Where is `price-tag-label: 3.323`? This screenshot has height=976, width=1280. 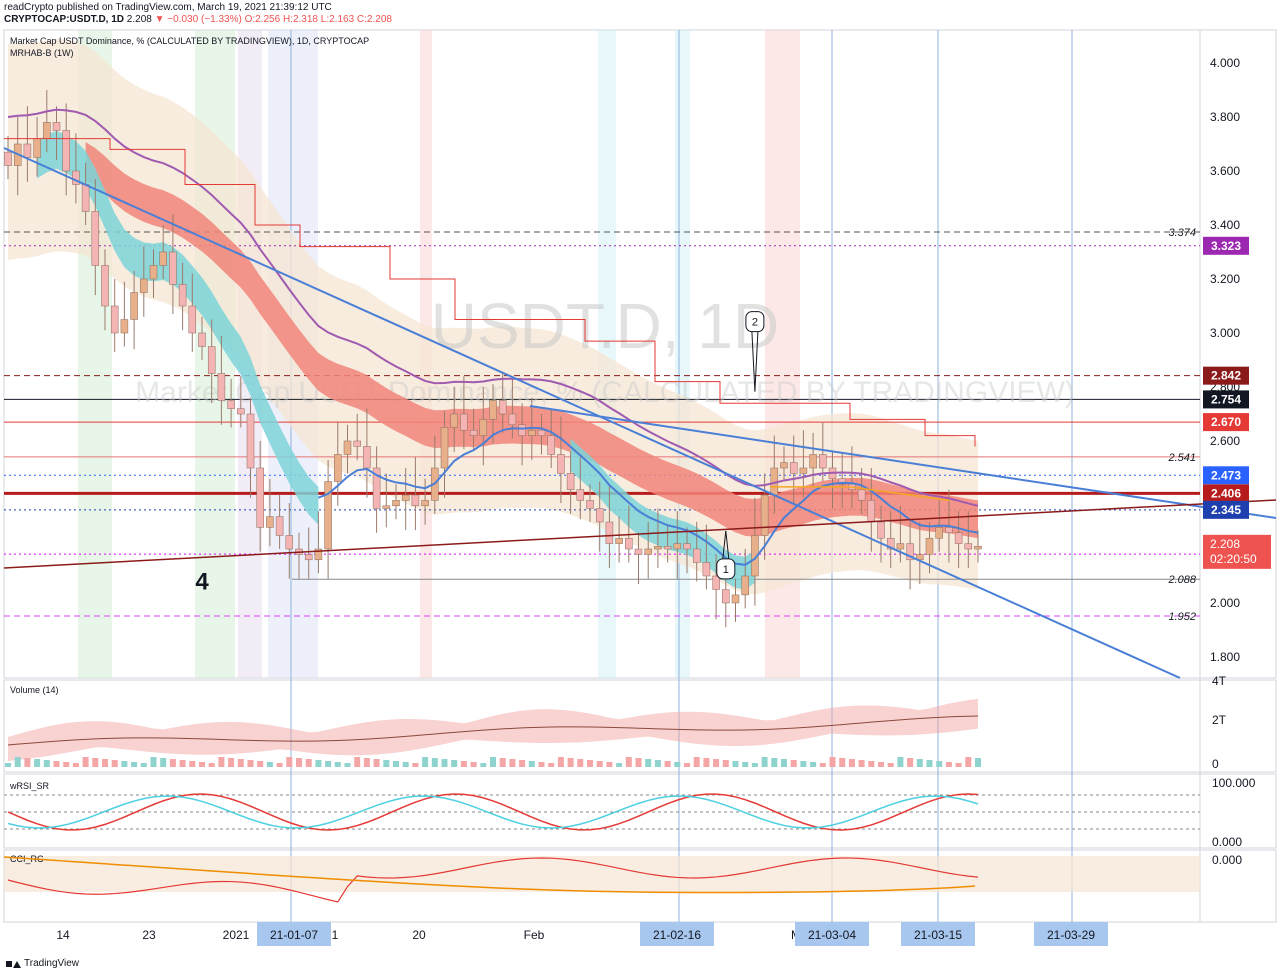
price-tag-label: 3.323 is located at coordinates (1226, 246).